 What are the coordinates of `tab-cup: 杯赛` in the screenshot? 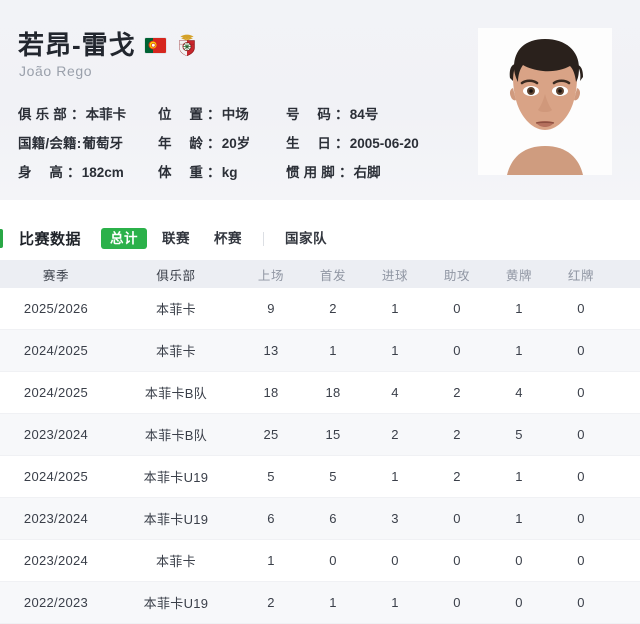 It's located at (228, 238).